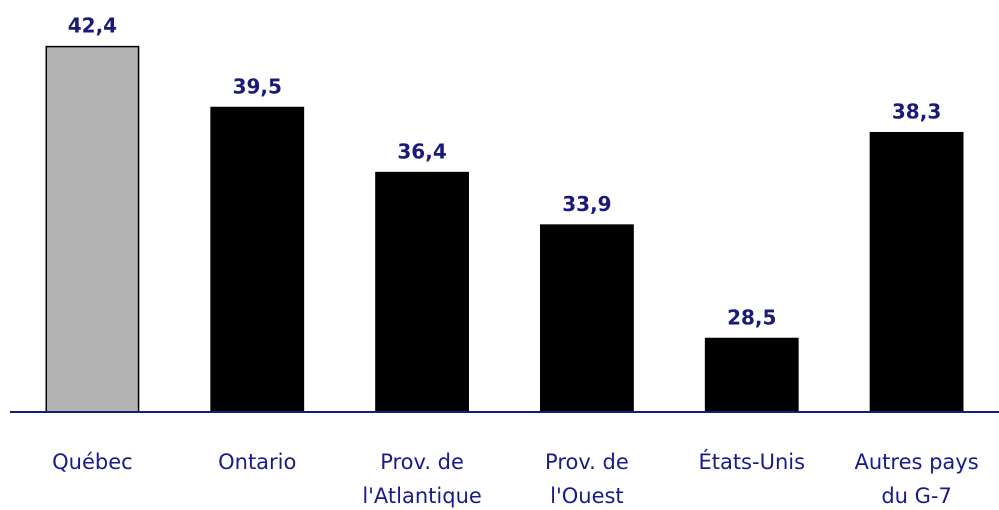  I want to click on value-label: 36,4, so click(421, 152).